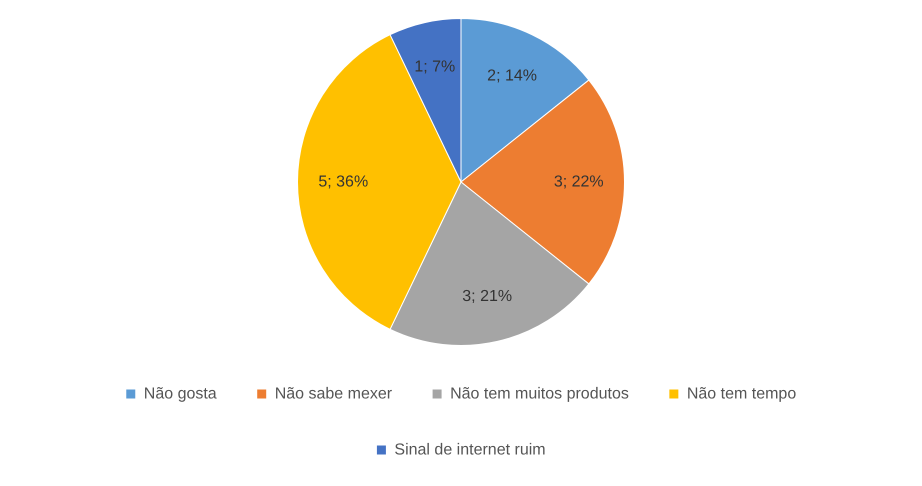 The image size is (922, 486). I want to click on data-label: 3; 22%, so click(579, 181).